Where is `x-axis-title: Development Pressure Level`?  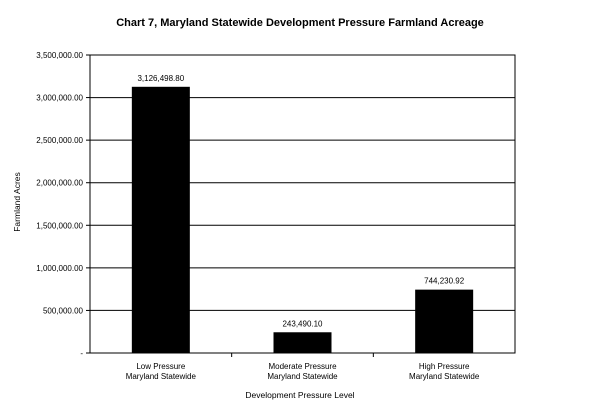
x-axis-title: Development Pressure Level is located at coordinates (299, 395).